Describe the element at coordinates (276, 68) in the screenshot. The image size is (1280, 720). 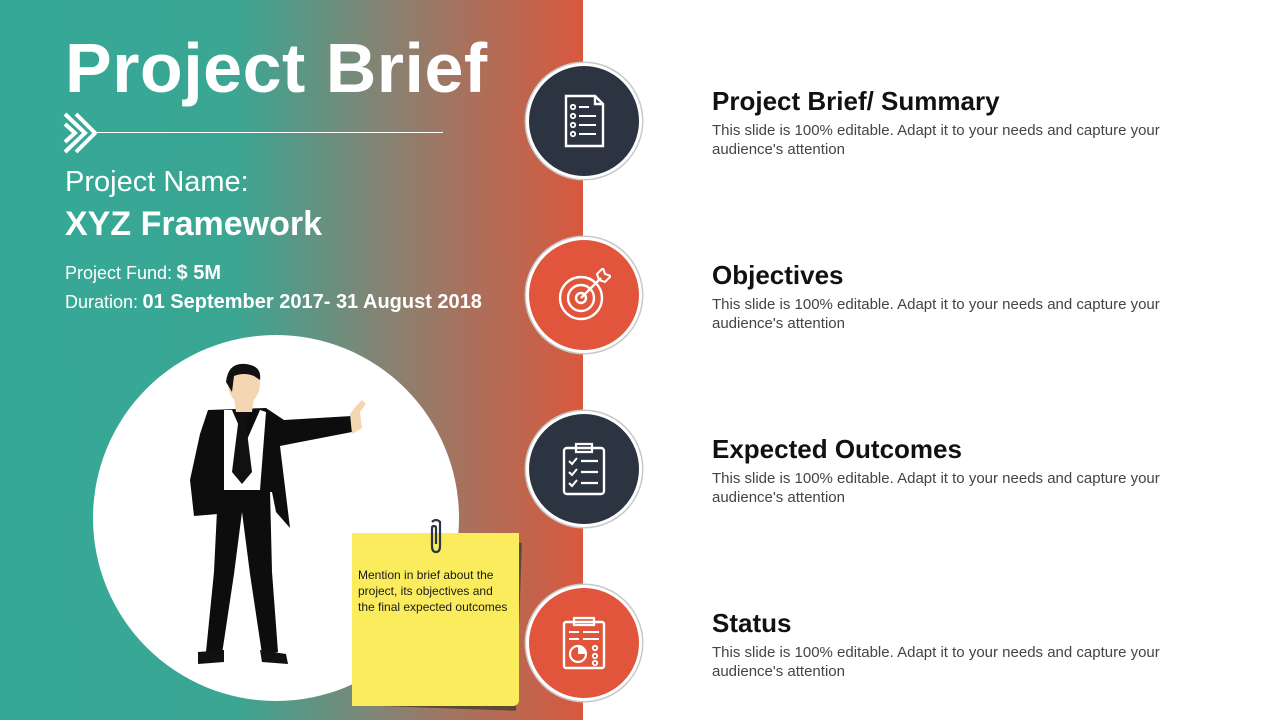
I see `slide-title: Project Brief` at that location.